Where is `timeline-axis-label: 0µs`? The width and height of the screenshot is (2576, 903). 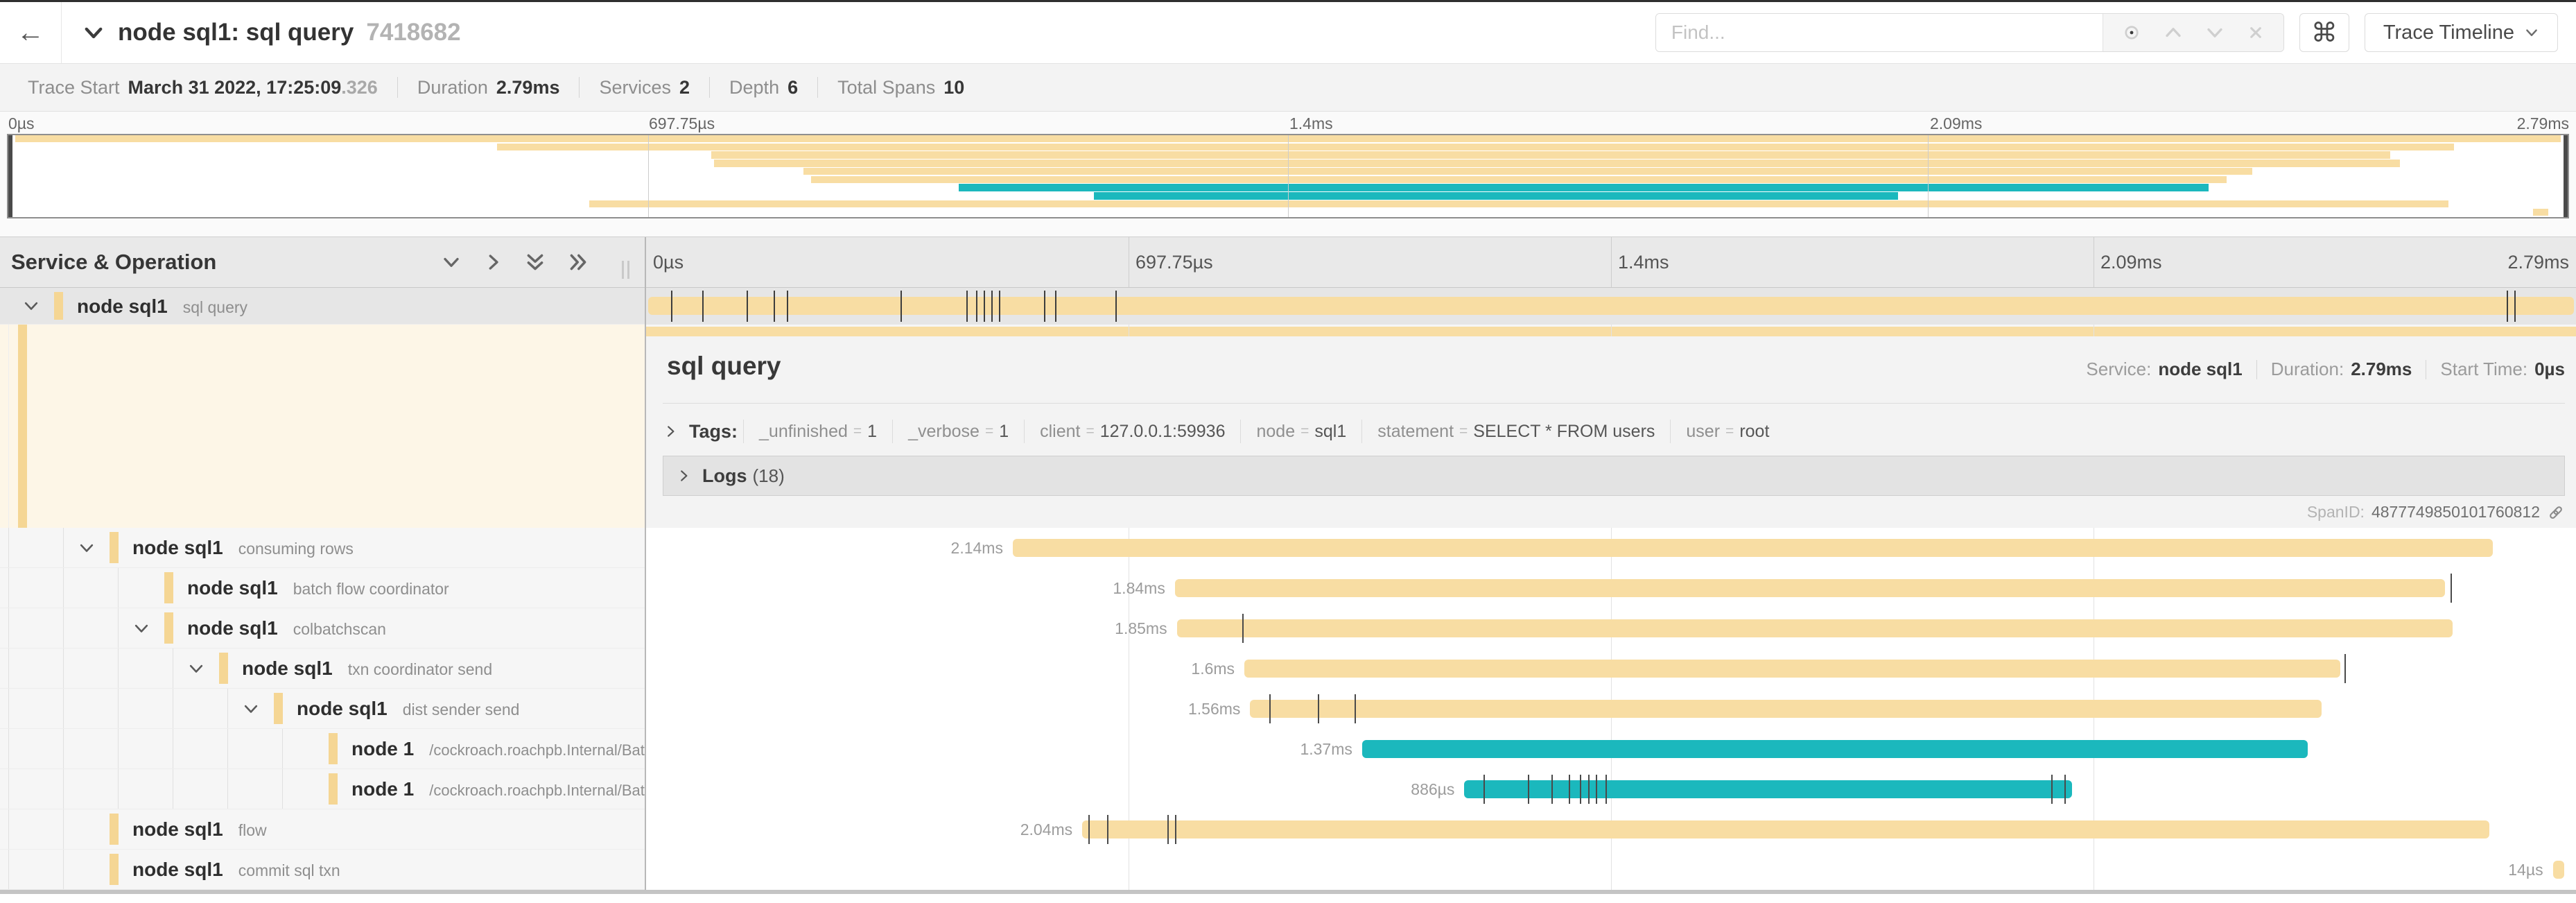 timeline-axis-label: 0µs is located at coordinates (668, 262).